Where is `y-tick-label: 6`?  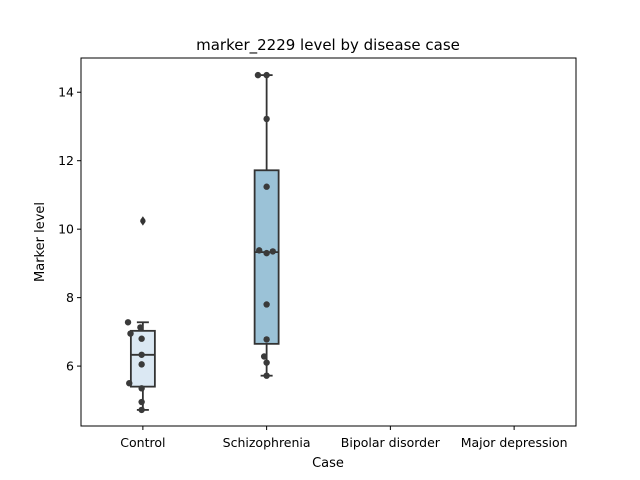 y-tick-label: 6 is located at coordinates (70, 366).